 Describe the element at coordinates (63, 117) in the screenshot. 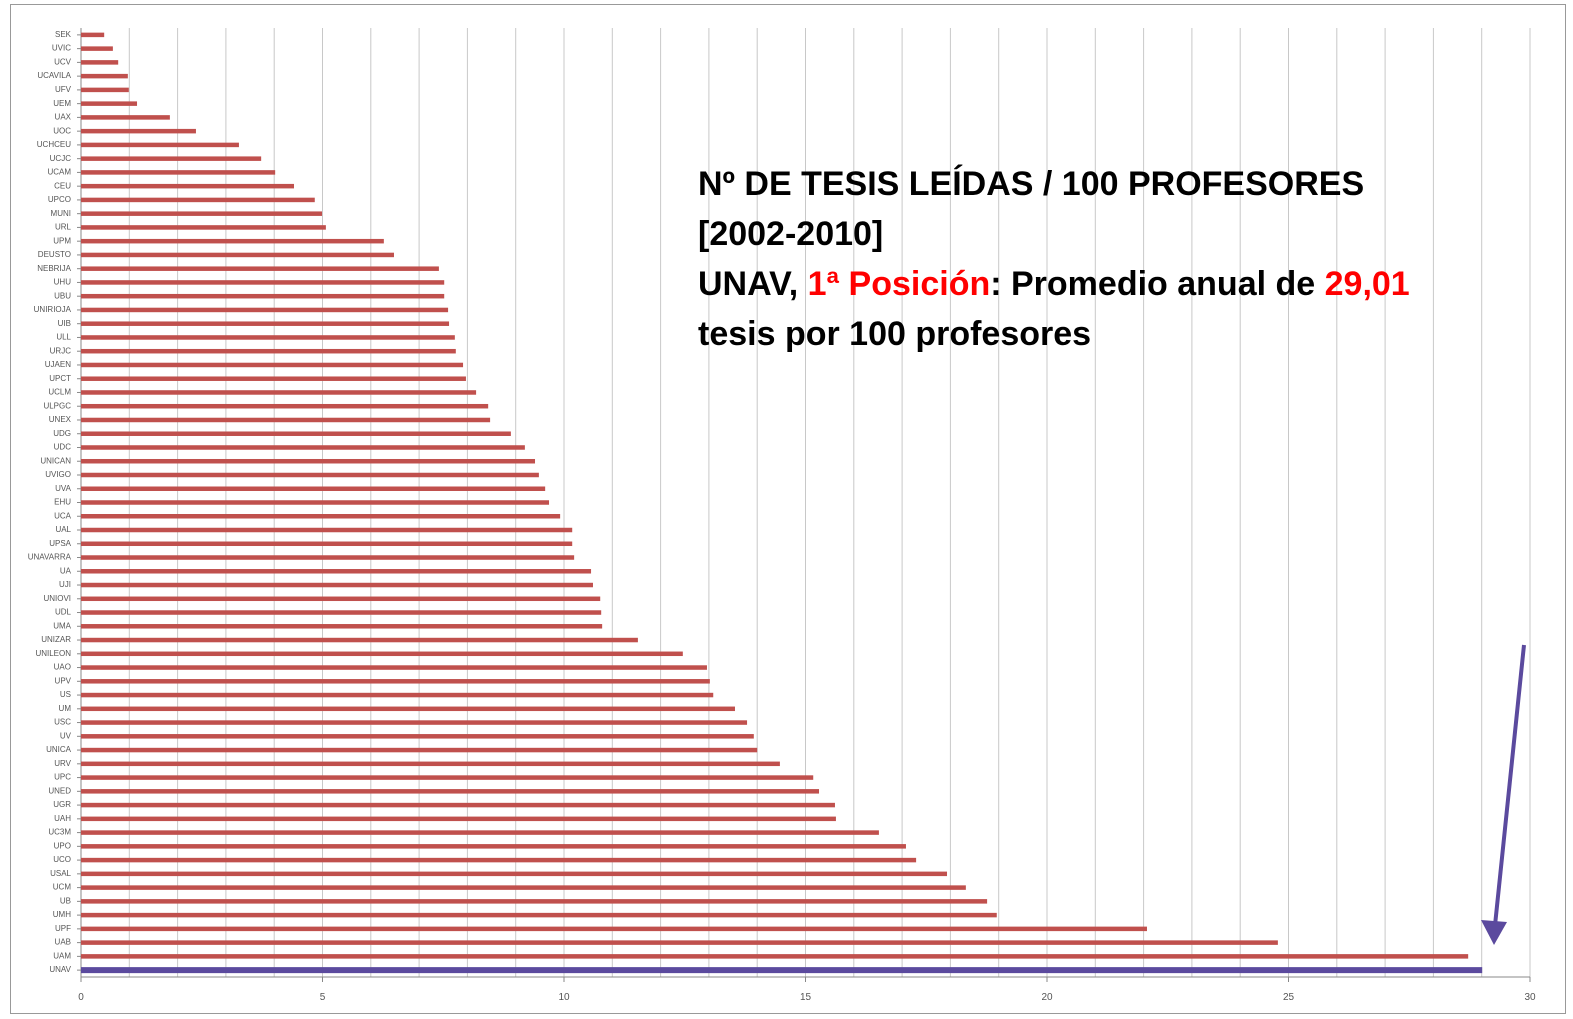

I see `y-tick-label: UAX` at that location.